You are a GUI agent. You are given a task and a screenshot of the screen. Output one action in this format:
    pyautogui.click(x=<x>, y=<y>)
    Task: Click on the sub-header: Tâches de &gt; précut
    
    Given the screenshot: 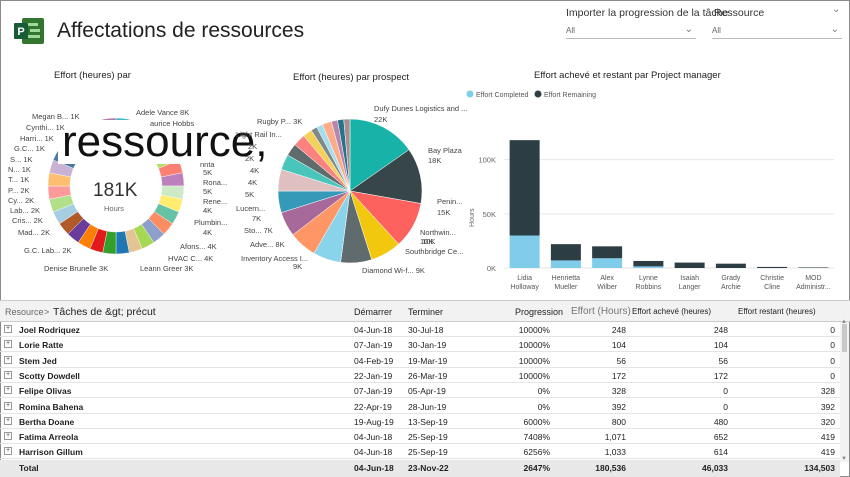 What is the action you would take?
    pyautogui.click(x=104, y=312)
    